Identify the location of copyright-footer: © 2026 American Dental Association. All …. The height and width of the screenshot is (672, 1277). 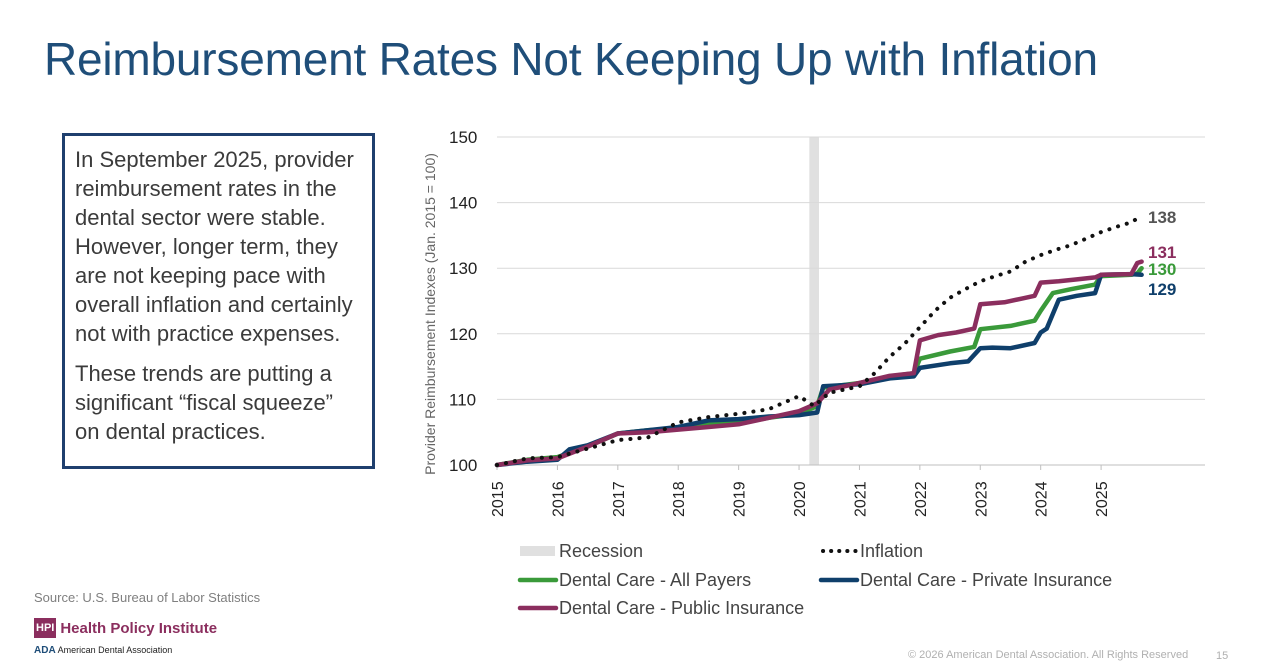
(1048, 655).